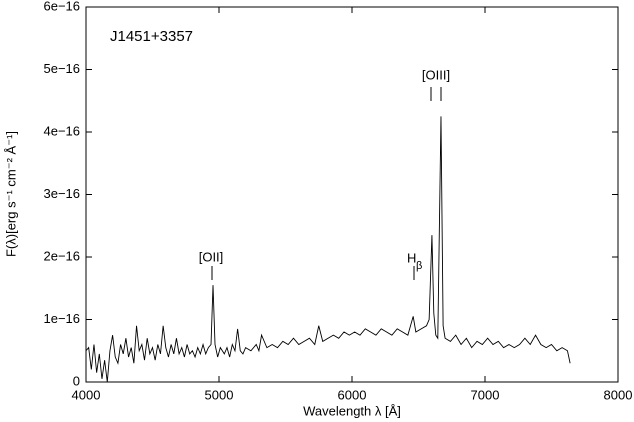 Image resolution: width=634 pixels, height=422 pixels. I want to click on y-tick-label: 1e−16, so click(61, 318).